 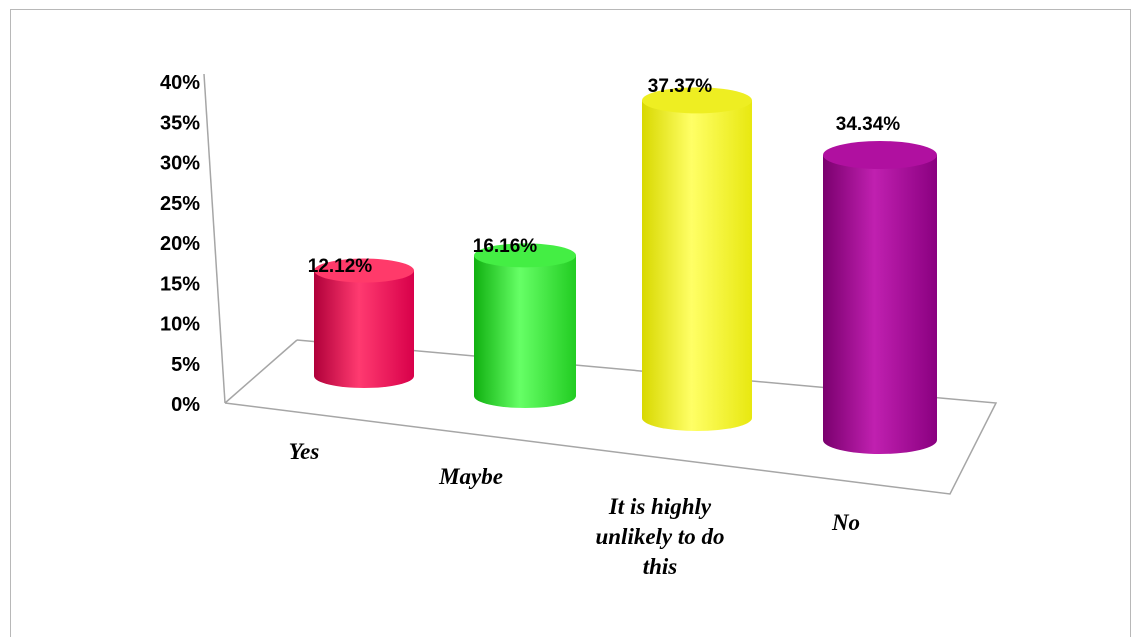 What do you see at coordinates (680, 86) in the screenshot?
I see `data-label: 37.37%` at bounding box center [680, 86].